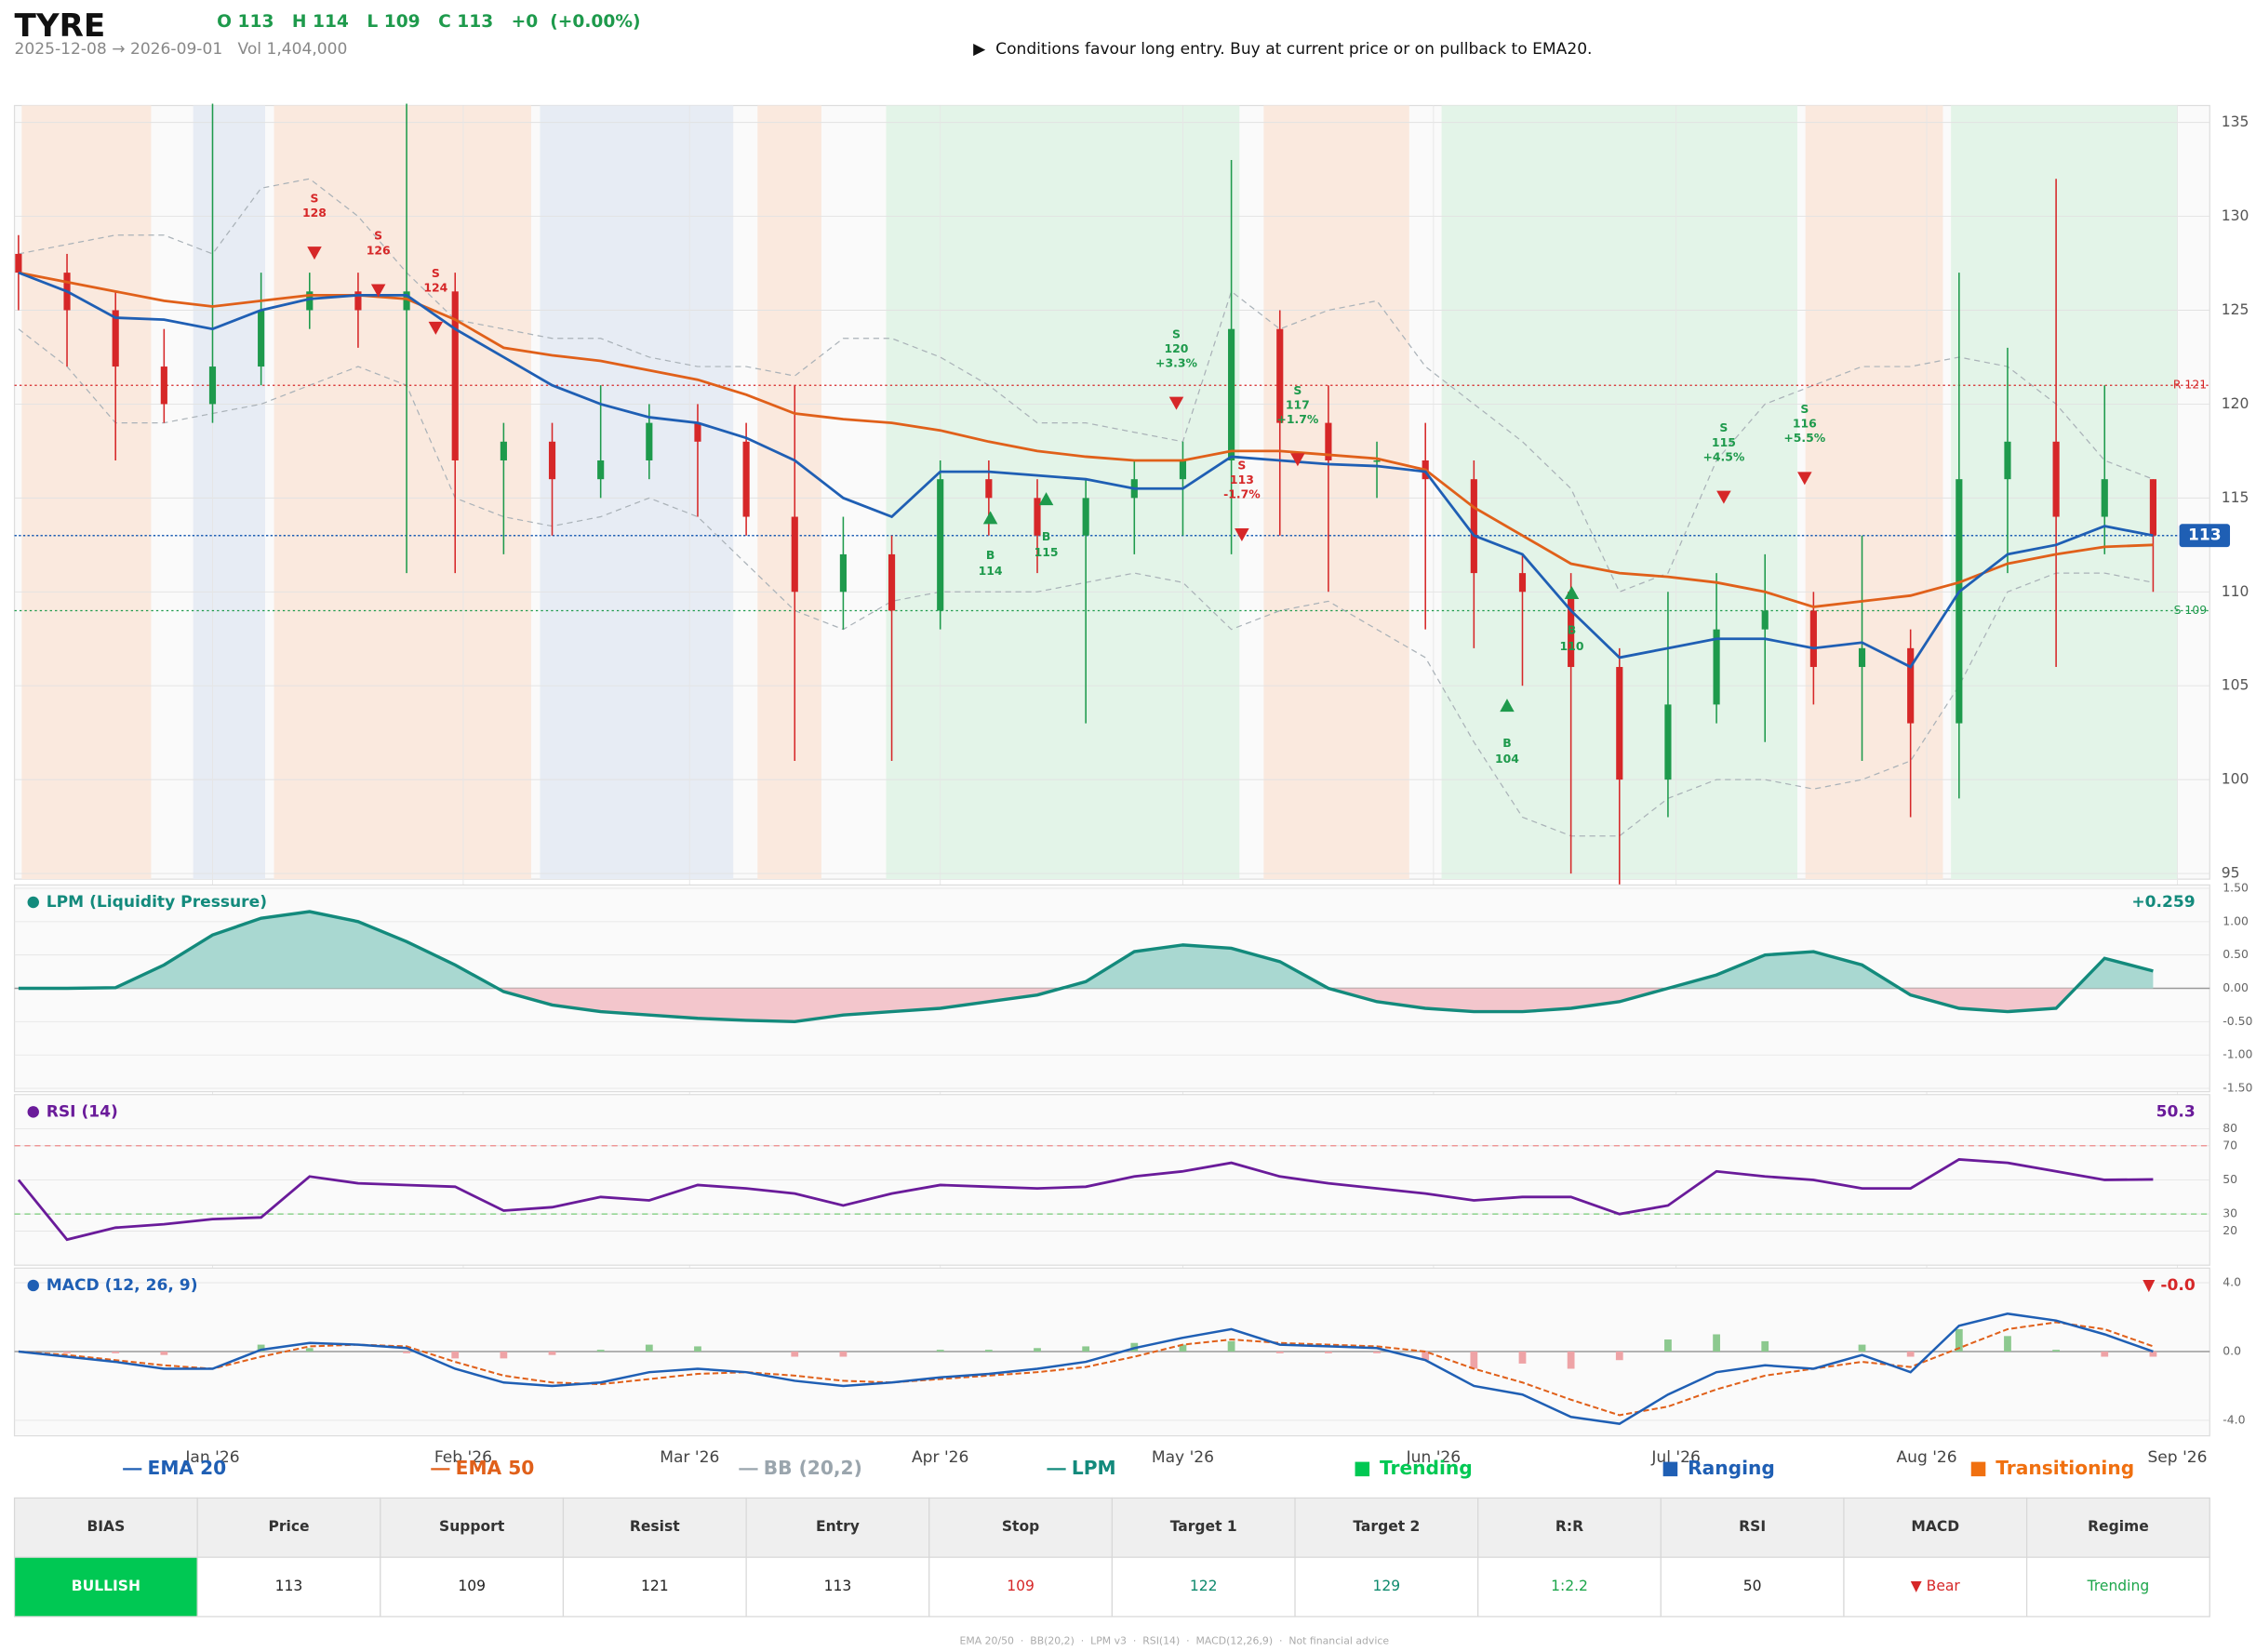 The image size is (2256, 1652). What do you see at coordinates (82, 1111) in the screenshot?
I see `panel-title: RSI (14)` at bounding box center [82, 1111].